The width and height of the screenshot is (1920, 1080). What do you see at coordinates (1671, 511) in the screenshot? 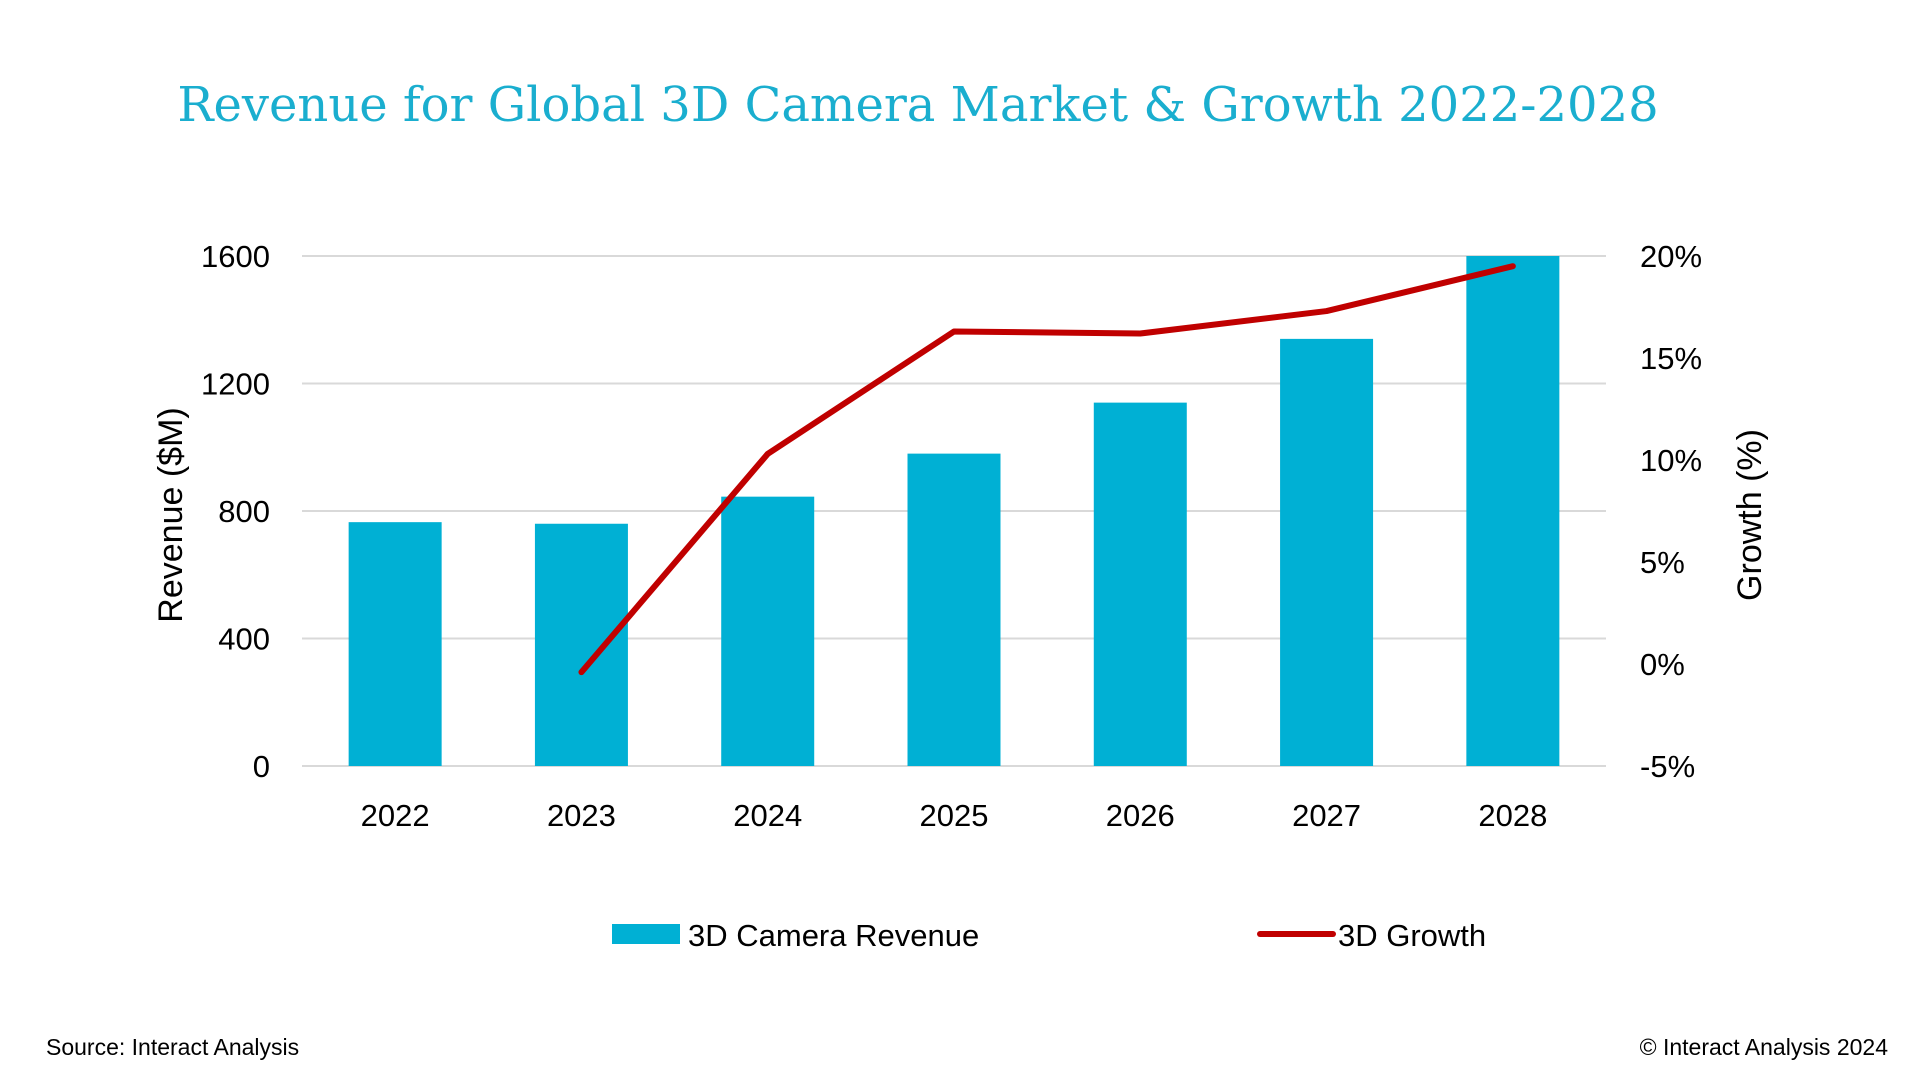
I see `right-axis-ticks: -5% 0% 5% 10% 15% 20%` at bounding box center [1671, 511].